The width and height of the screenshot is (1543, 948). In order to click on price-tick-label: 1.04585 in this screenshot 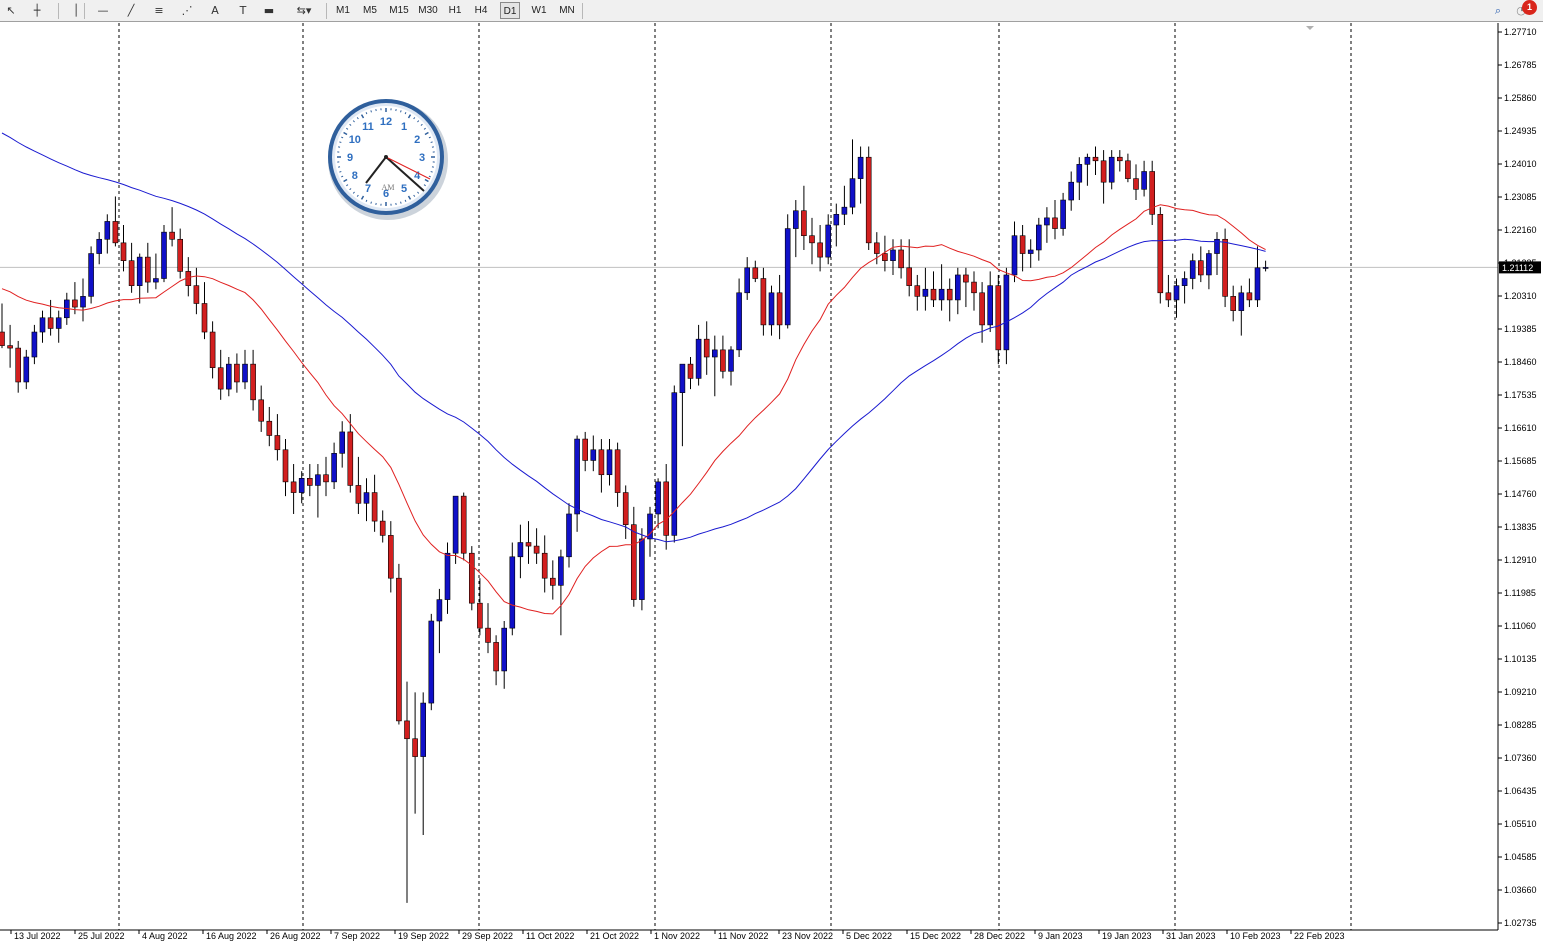, I will do `click(1520, 857)`.